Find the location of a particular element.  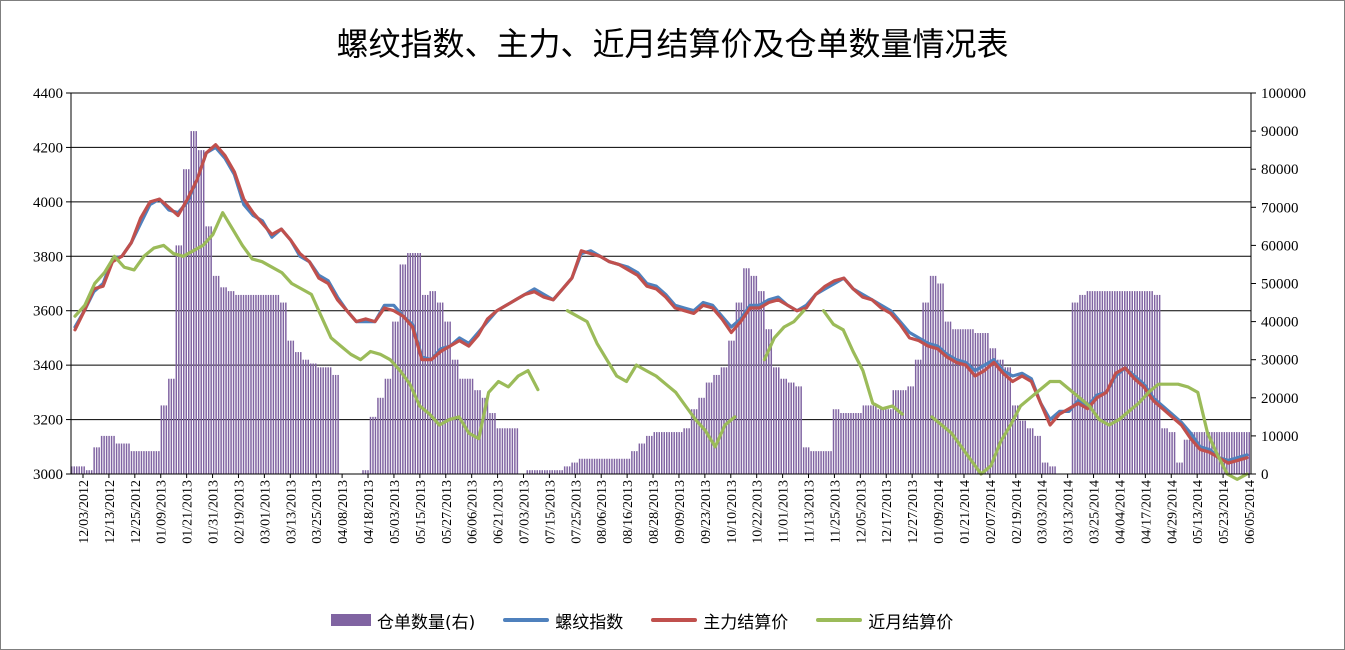

legend-item-rebar-index: 螺纹指数 is located at coordinates (563, 620).